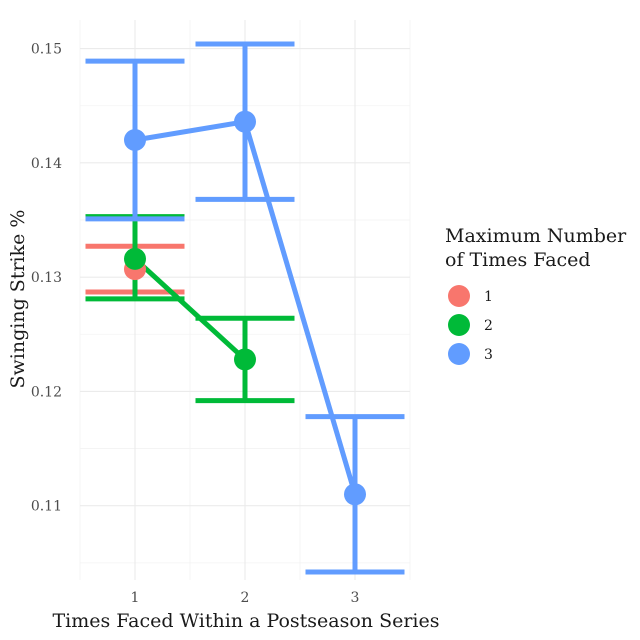  What do you see at coordinates (46, 392) in the screenshot?
I see `y-tick-label: 0.12` at bounding box center [46, 392].